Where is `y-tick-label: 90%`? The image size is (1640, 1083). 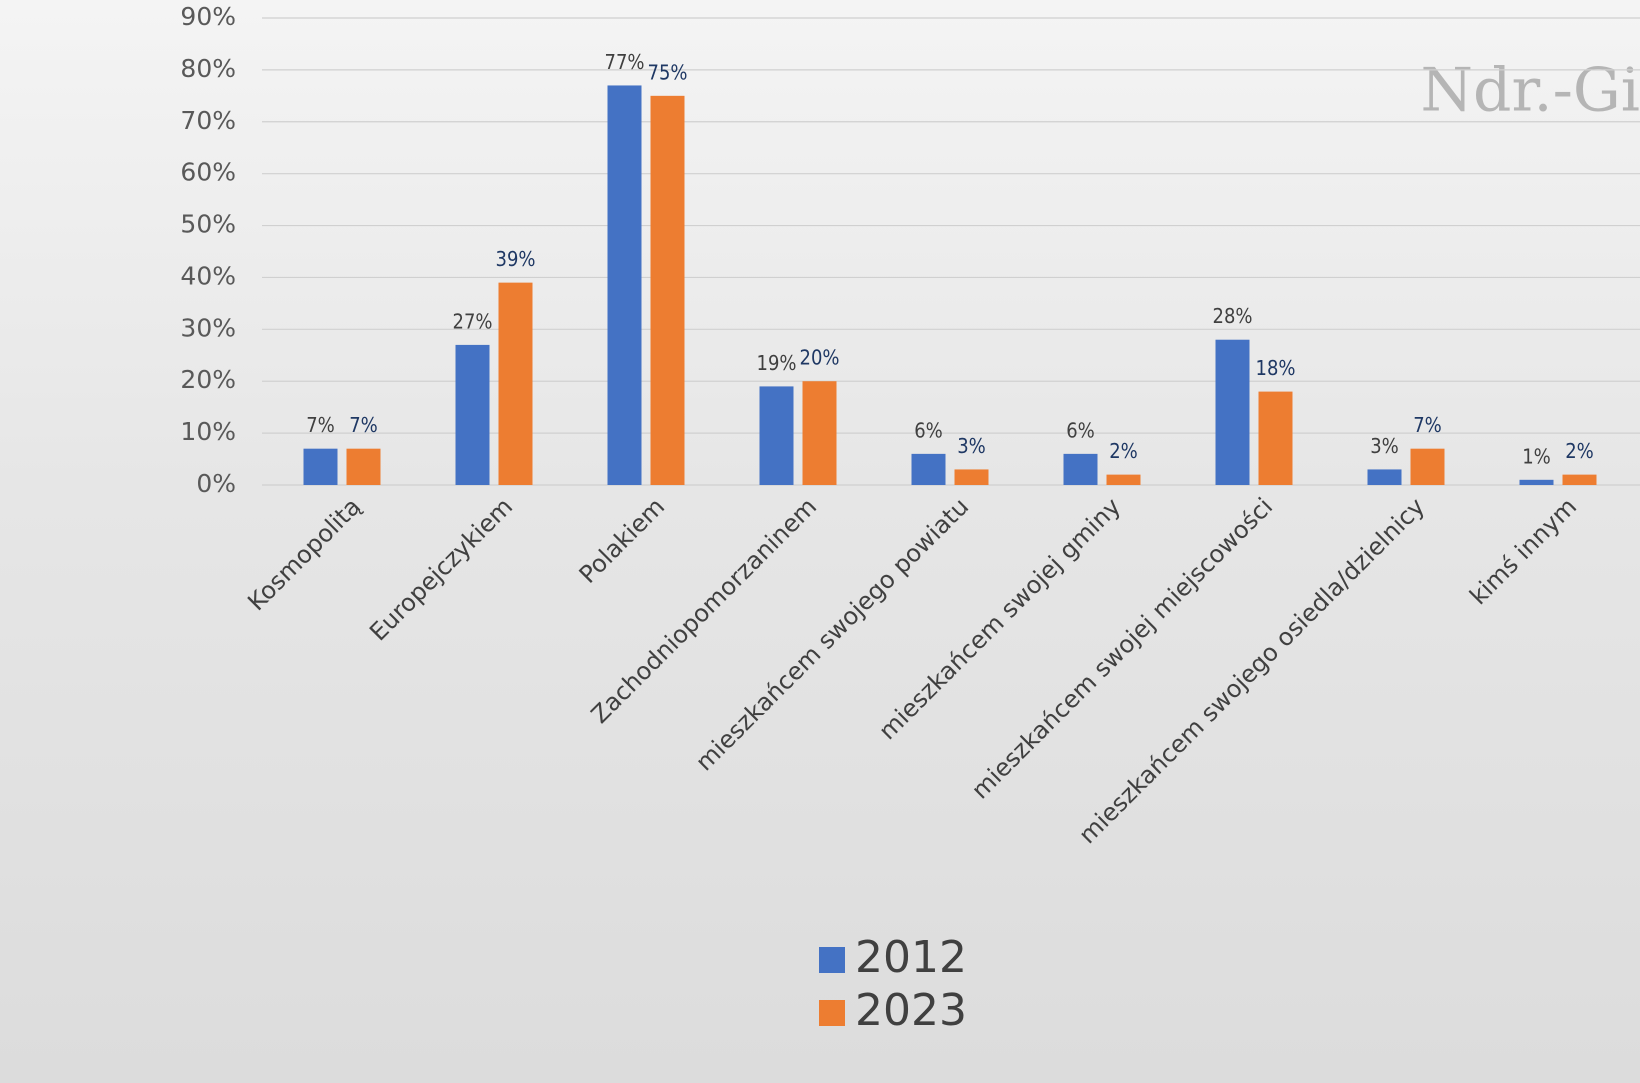
y-tick-label: 90% is located at coordinates (208, 16).